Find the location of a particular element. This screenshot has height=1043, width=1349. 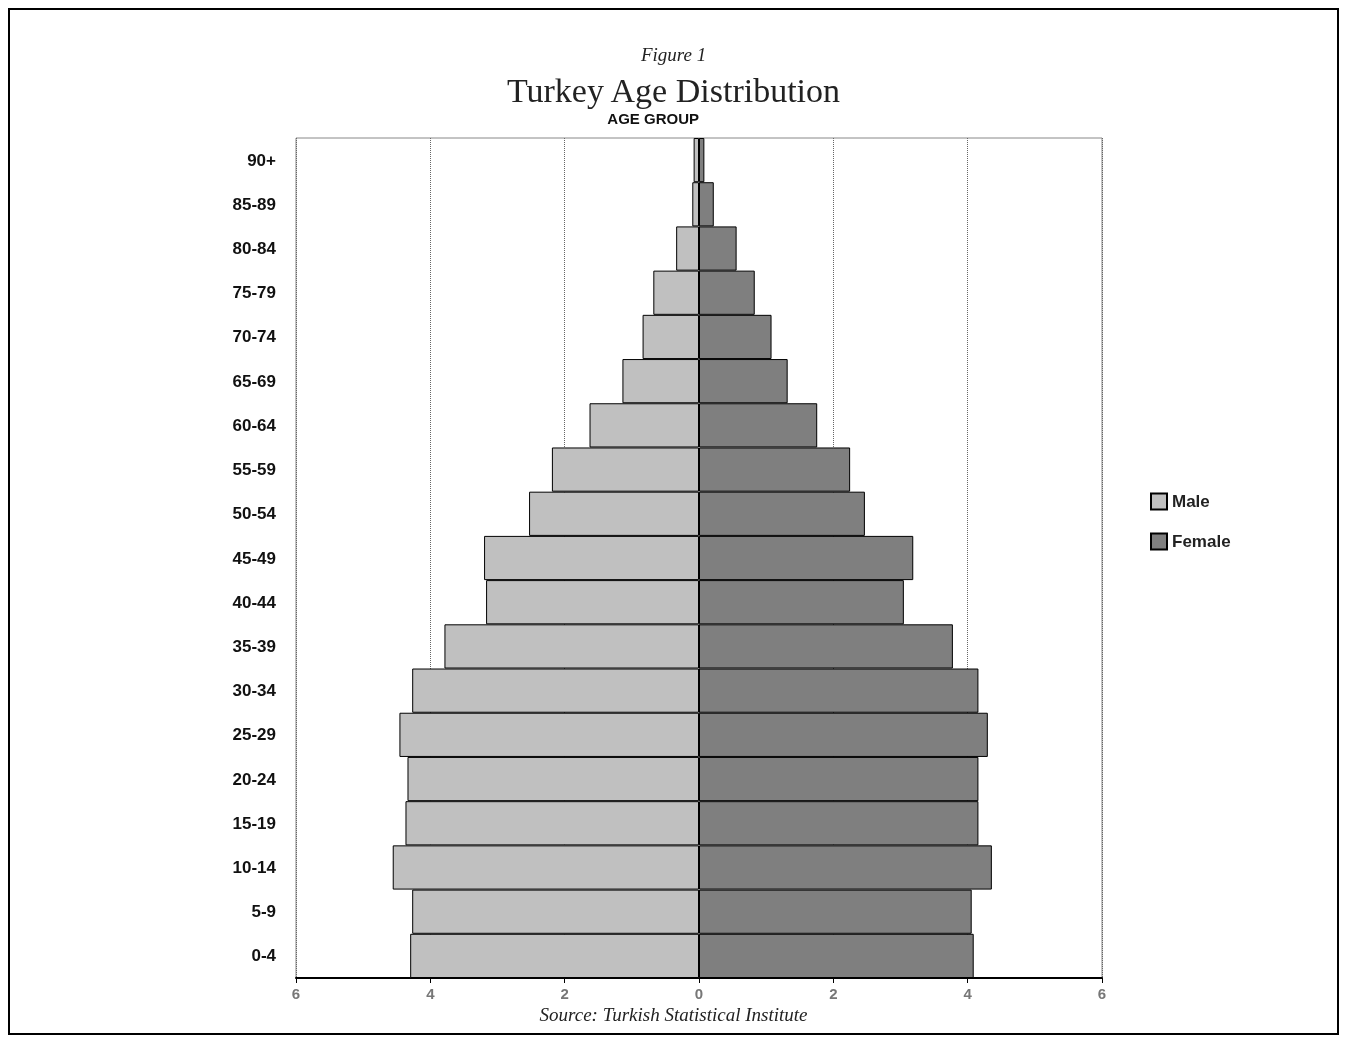

y-tick-label: 45-49 is located at coordinates (254, 558).